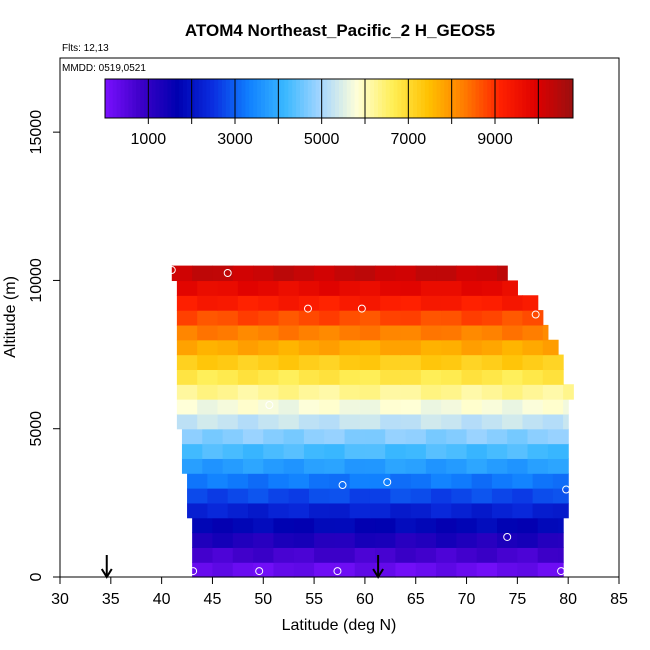 The height and width of the screenshot is (650, 650). What do you see at coordinates (36, 429) in the screenshot?
I see `y-tick-label: 5000` at bounding box center [36, 429].